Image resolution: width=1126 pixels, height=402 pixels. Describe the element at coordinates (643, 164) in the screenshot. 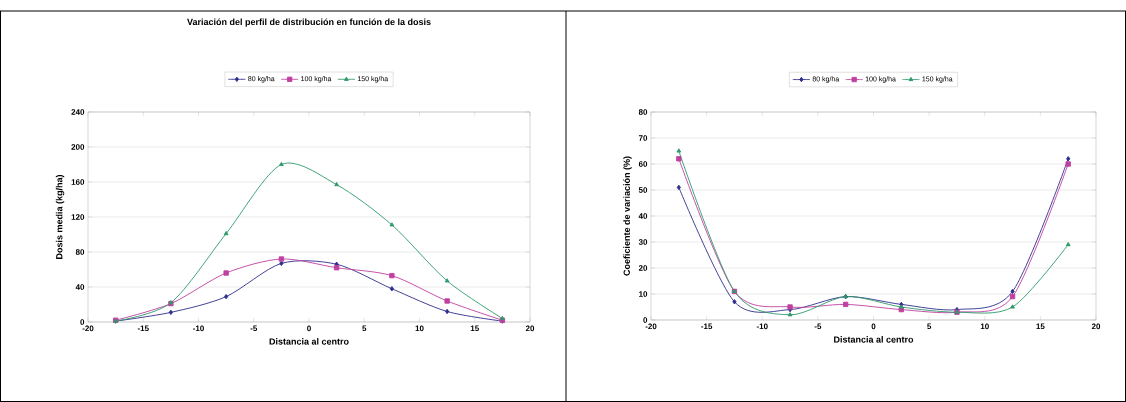

I see `y-tick-label: 60` at that location.